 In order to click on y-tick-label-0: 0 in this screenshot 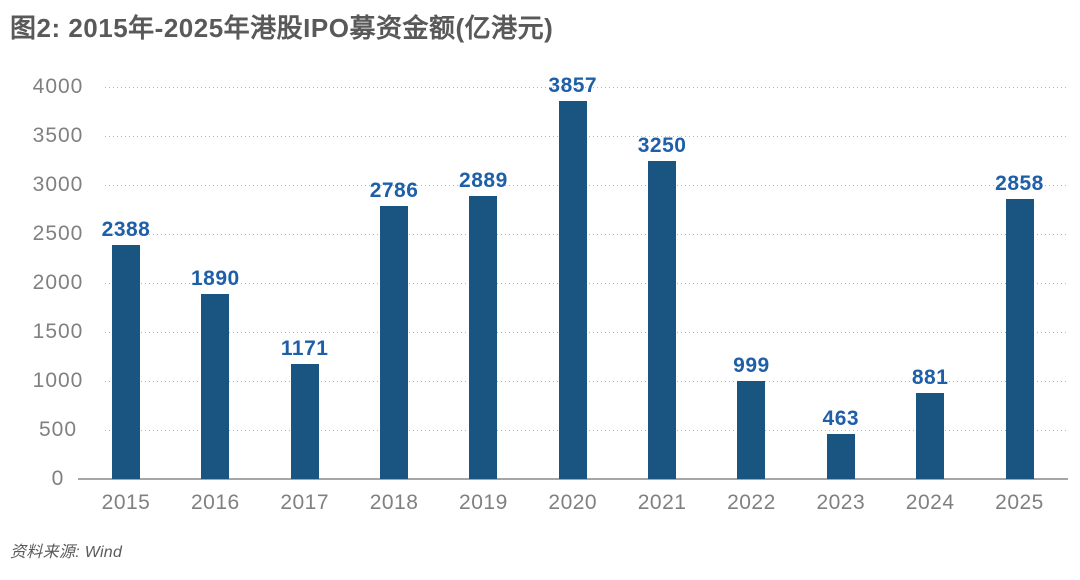, I will do `click(58, 478)`.